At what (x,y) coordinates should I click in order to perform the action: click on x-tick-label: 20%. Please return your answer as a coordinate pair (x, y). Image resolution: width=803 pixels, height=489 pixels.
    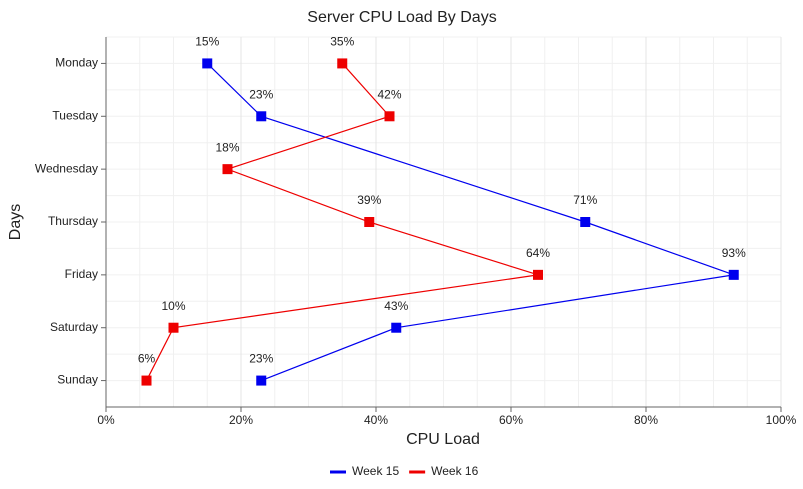
    Looking at the image, I should click on (241, 420).